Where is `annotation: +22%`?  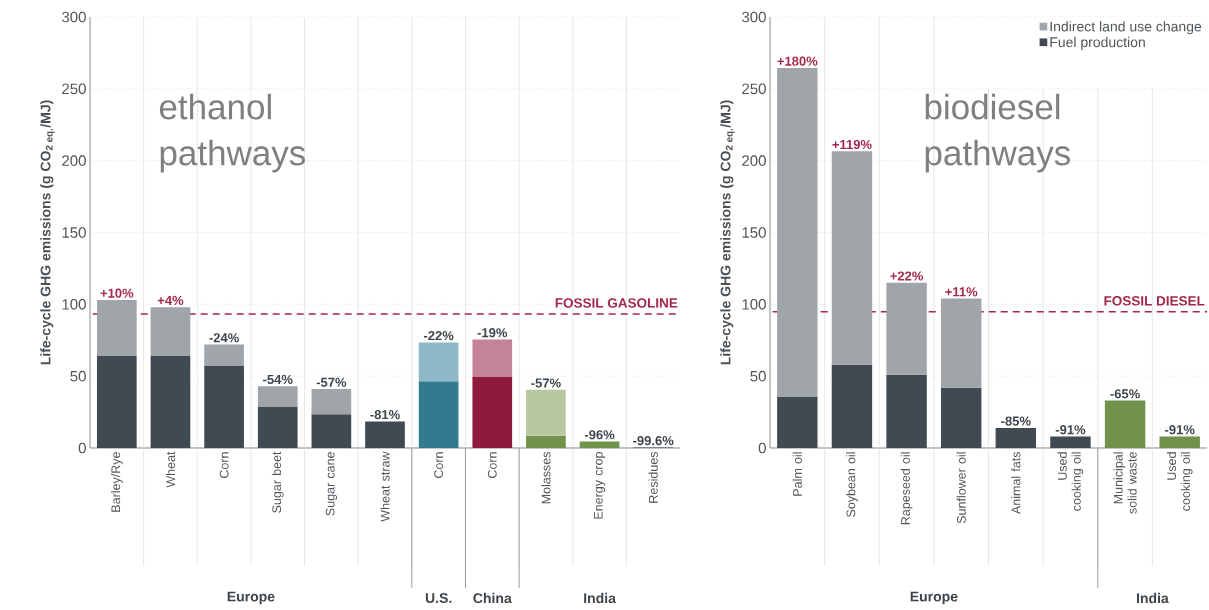 annotation: +22% is located at coordinates (907, 276).